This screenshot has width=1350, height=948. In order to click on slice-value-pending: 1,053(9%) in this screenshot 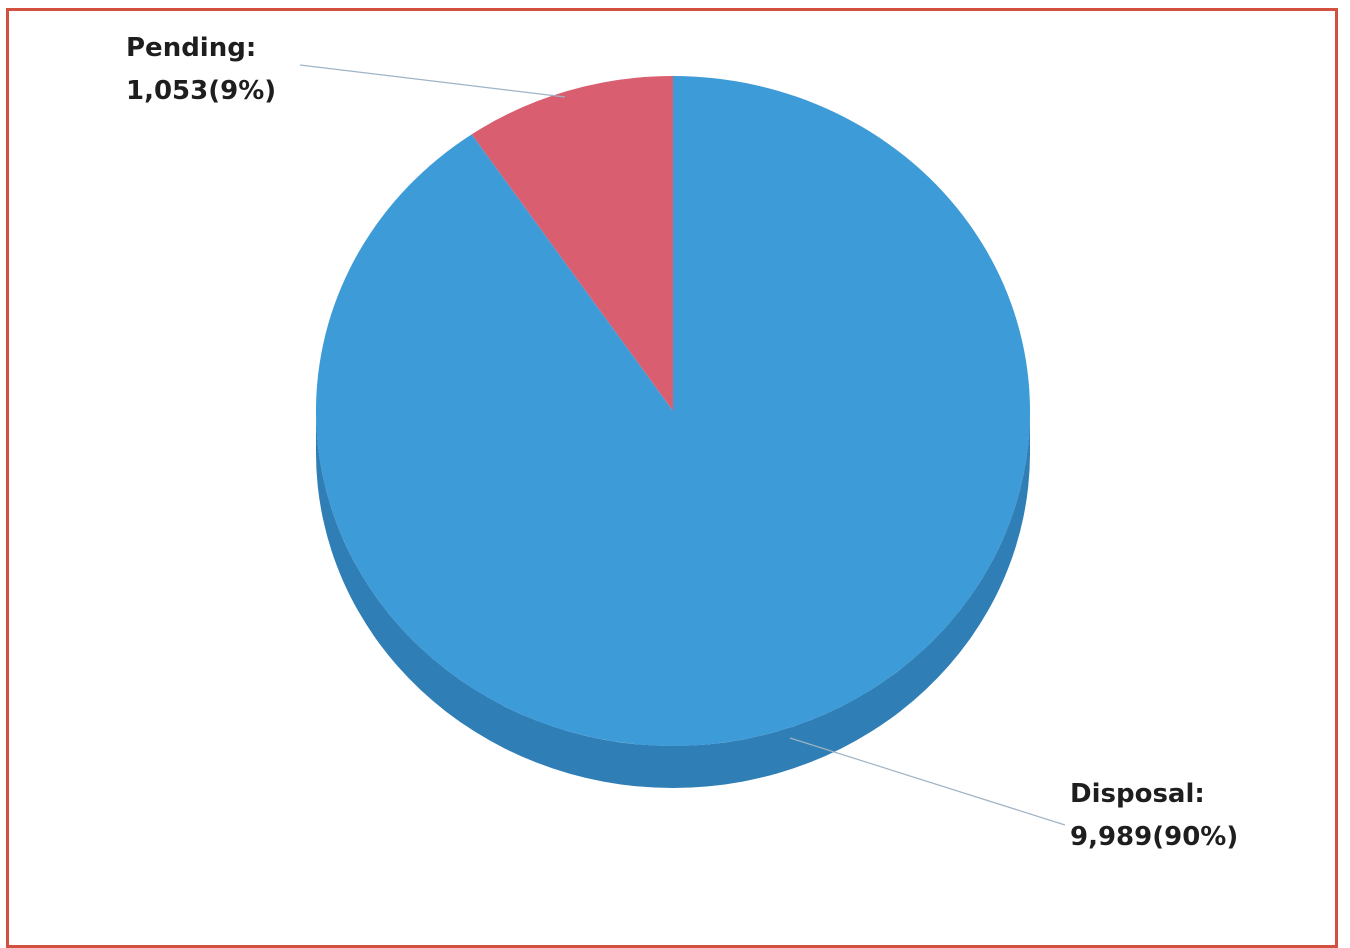, I will do `click(201, 91)`.